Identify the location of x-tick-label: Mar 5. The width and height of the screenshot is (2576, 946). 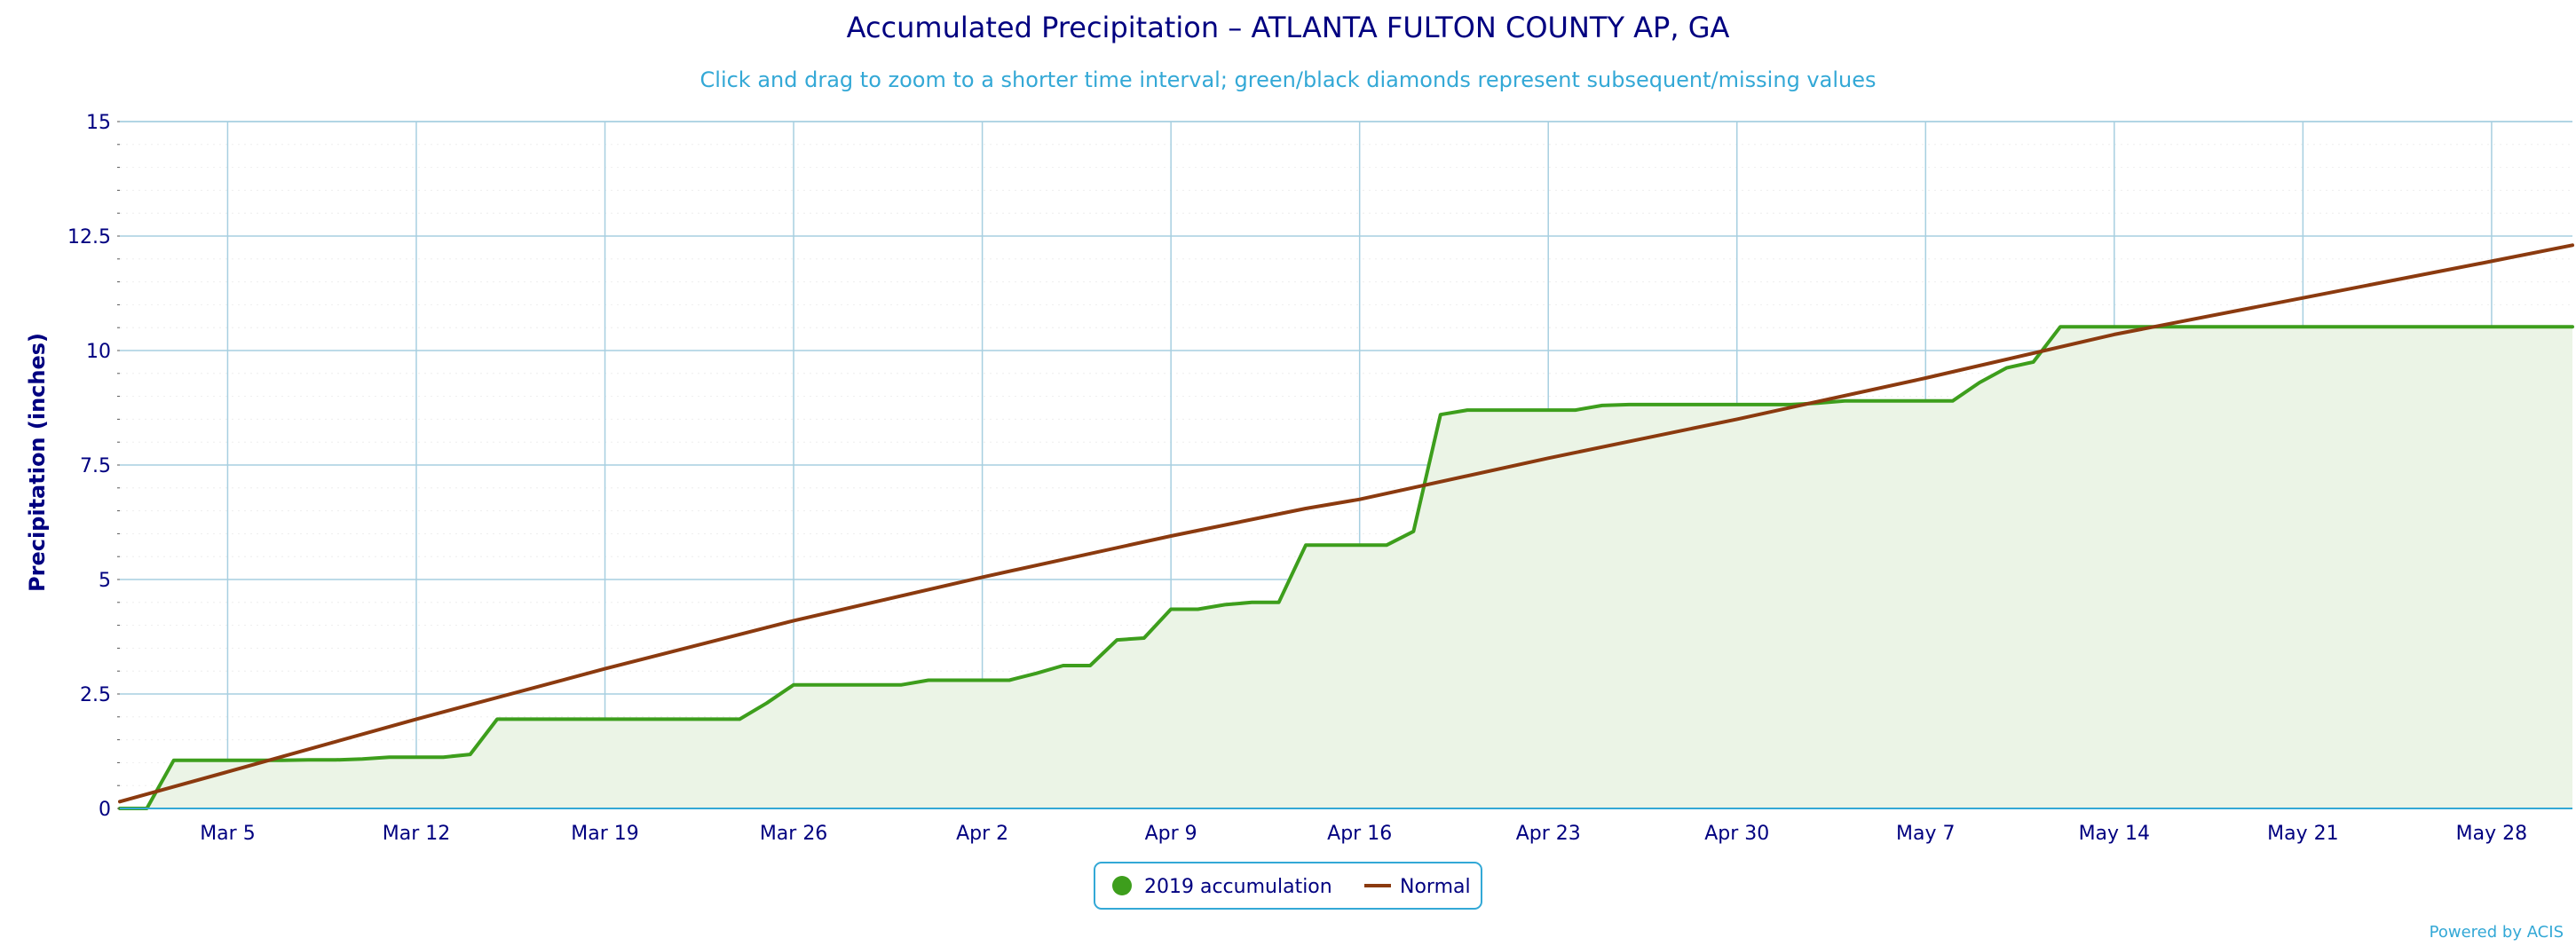
(228, 834).